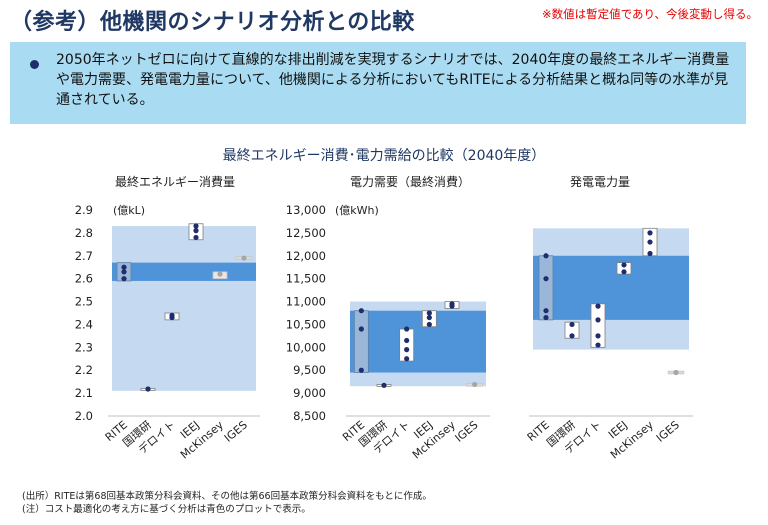 The width and height of the screenshot is (768, 525). Describe the element at coordinates (166, 509) in the screenshot. I see `footnote: (注）コスト最適化の考え方に基づく分析は青色のプロットで表示。` at that location.